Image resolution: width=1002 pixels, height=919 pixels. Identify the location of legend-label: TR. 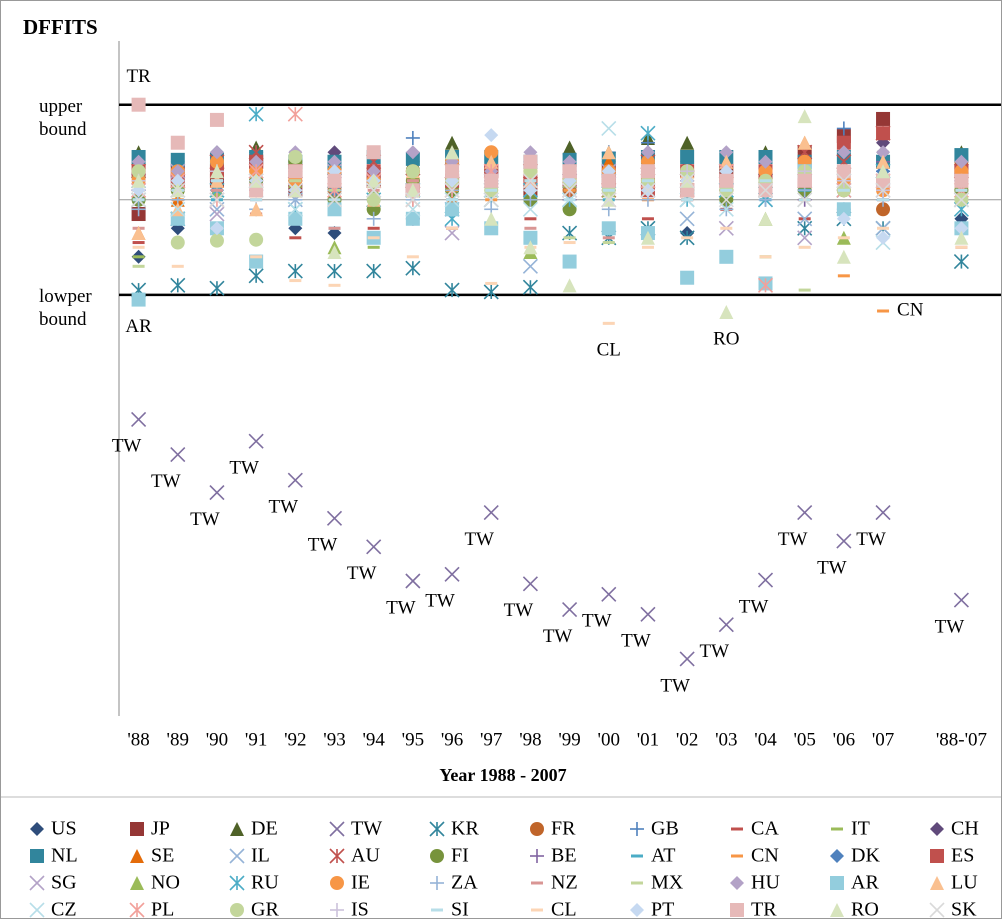
(764, 908).